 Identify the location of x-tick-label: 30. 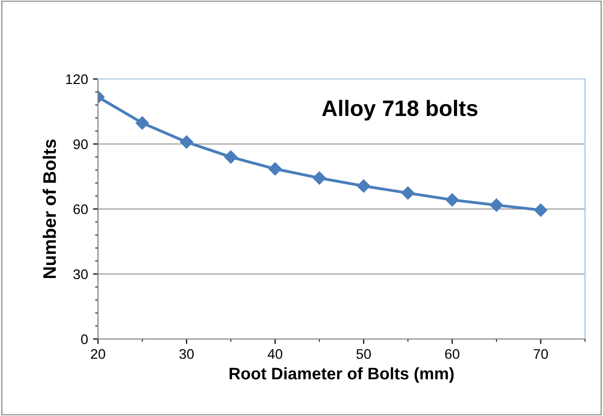
(186, 354).